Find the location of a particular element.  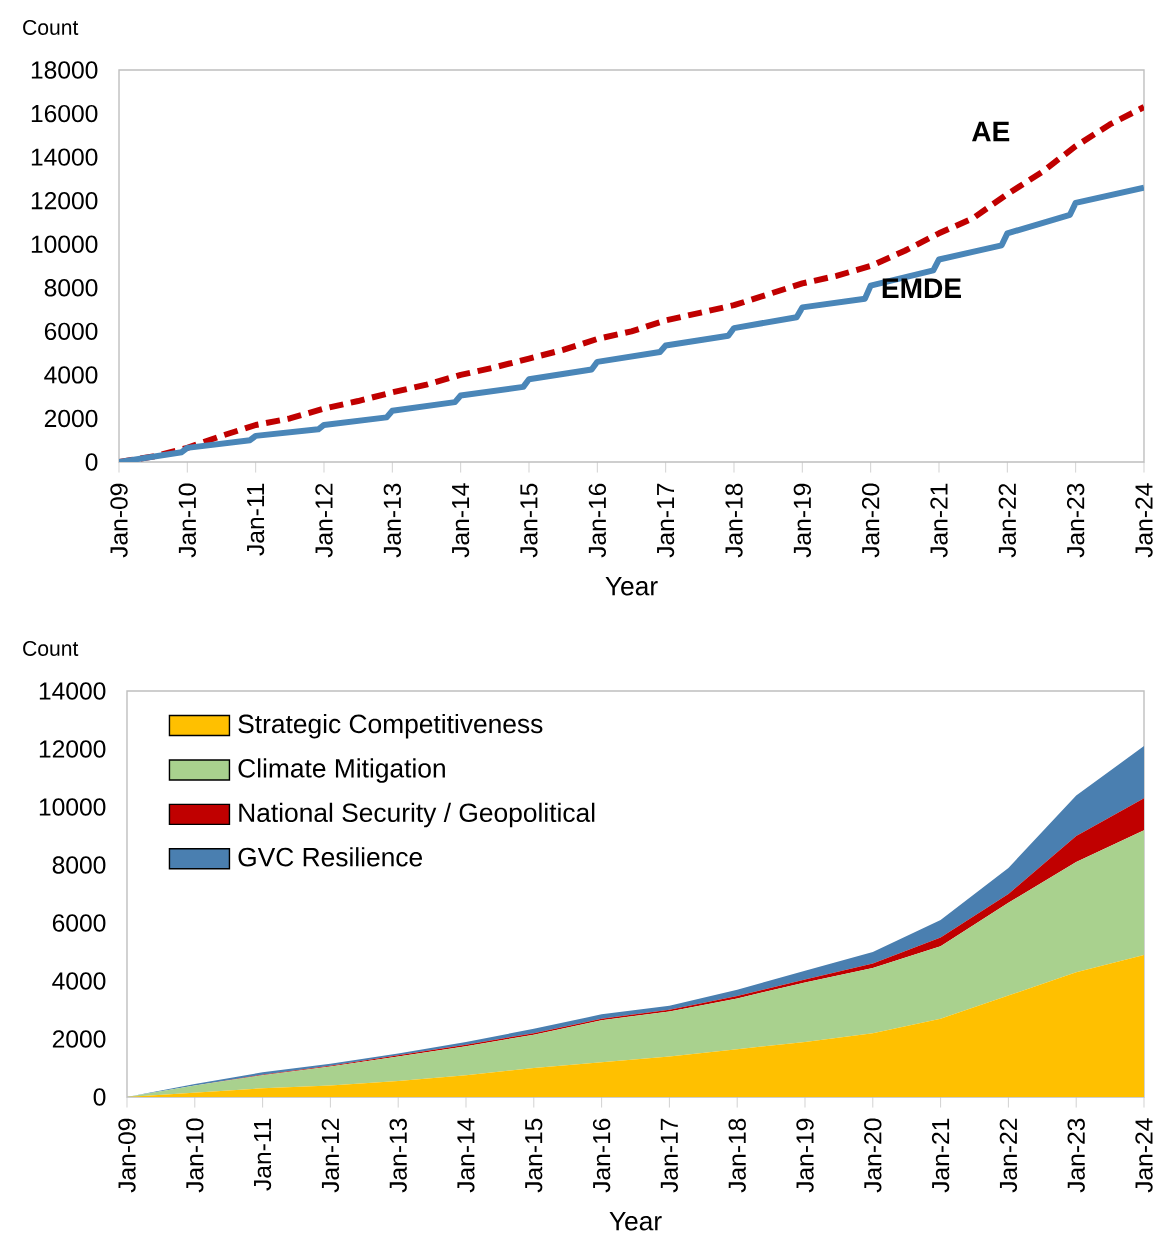

legend-label: National Security / Geopolitical is located at coordinates (417, 815).